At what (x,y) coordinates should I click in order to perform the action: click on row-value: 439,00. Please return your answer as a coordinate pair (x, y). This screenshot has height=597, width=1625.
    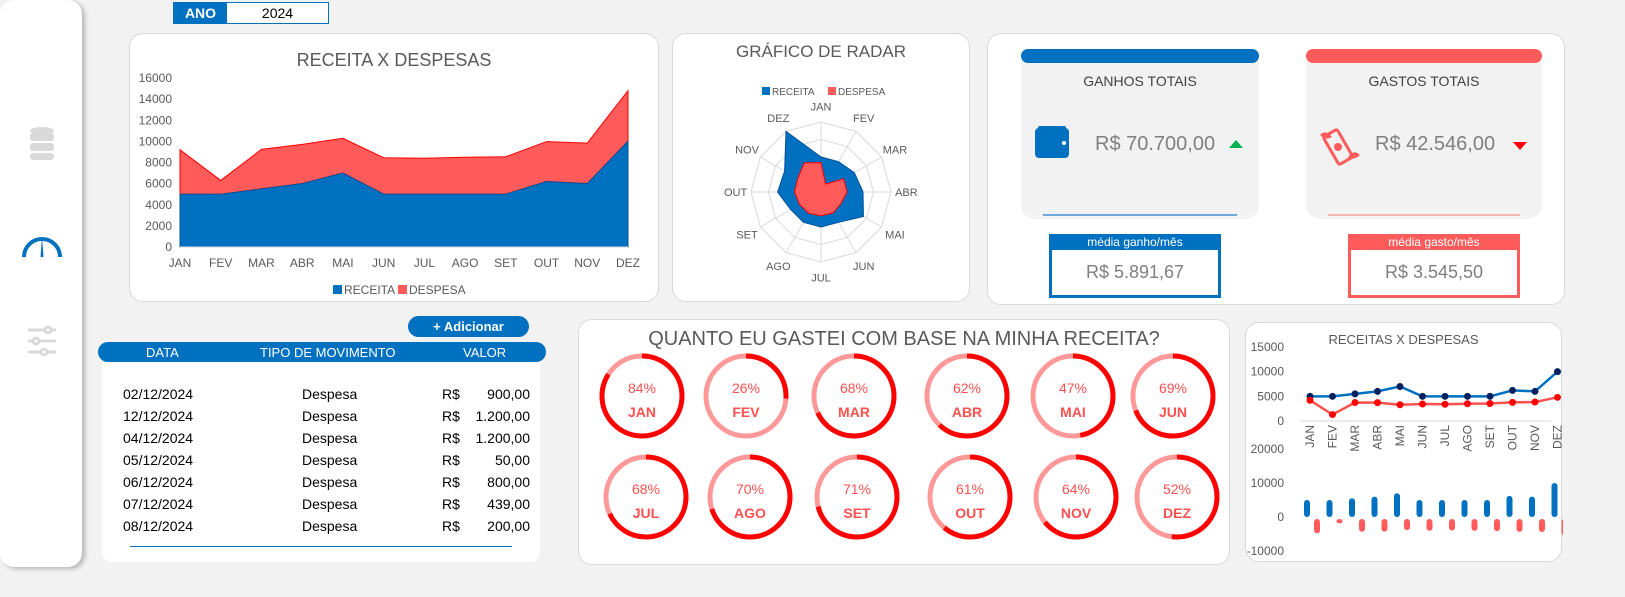
    Looking at the image, I should click on (508, 504).